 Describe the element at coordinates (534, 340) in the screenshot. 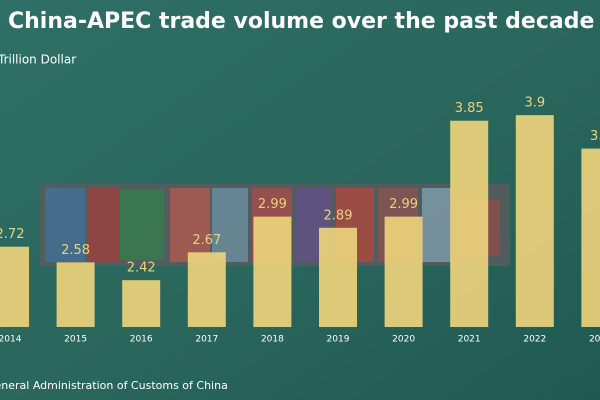

I see `x-tick-label: 2022` at that location.